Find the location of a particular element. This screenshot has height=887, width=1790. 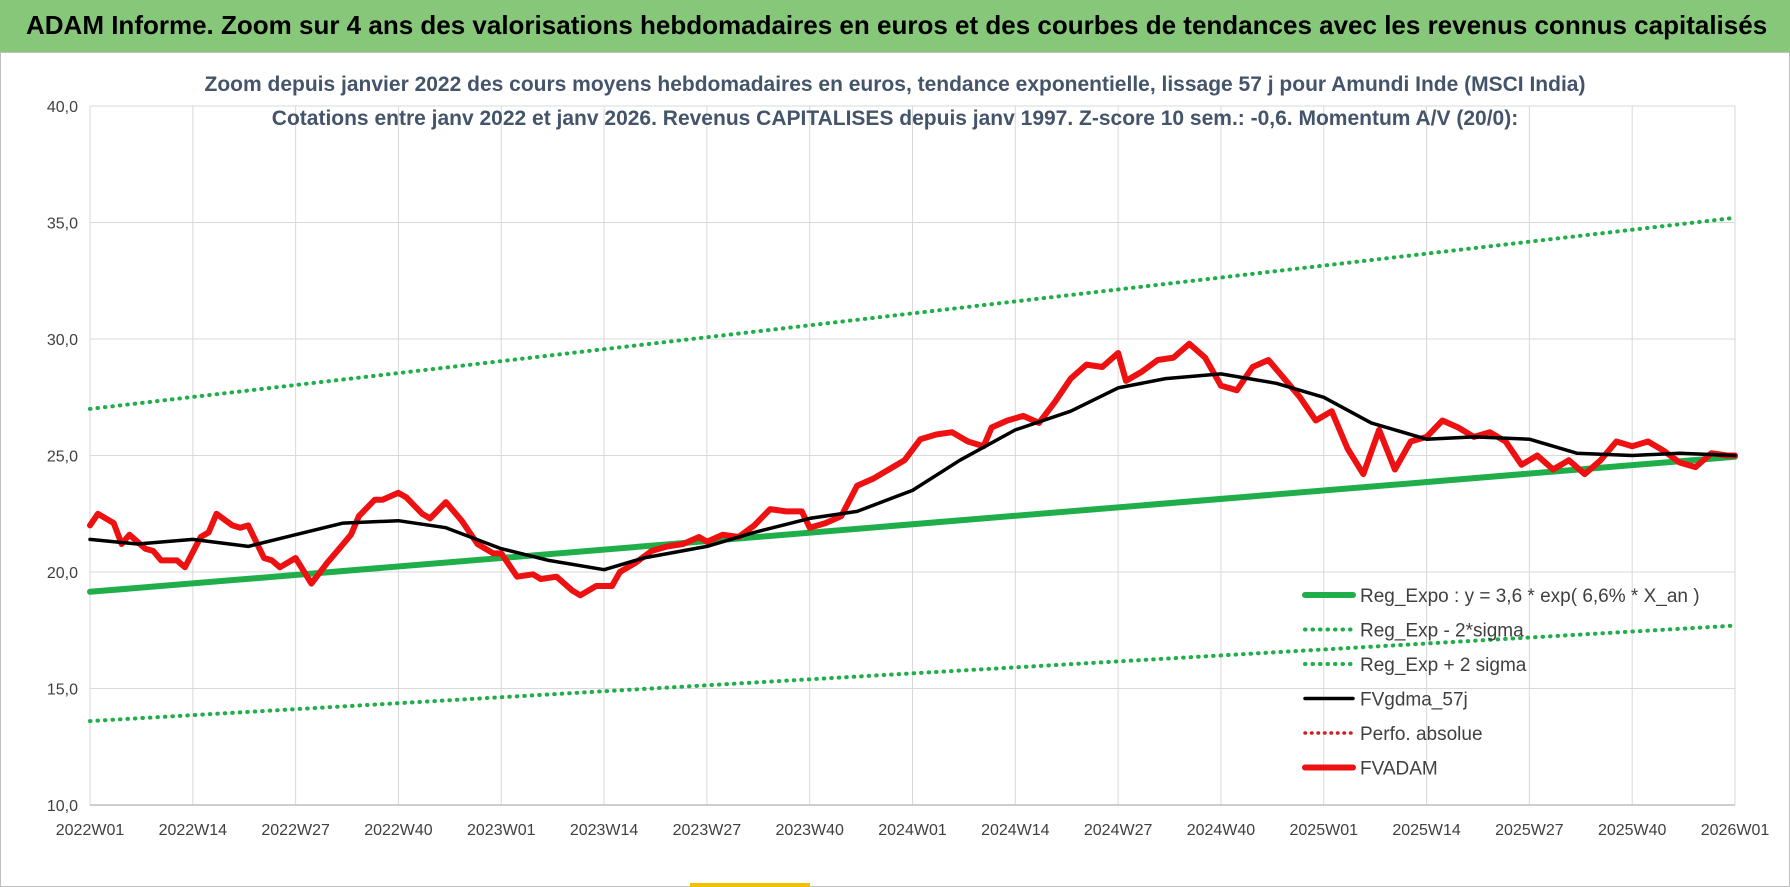

legend-label: FVgdma_57j is located at coordinates (1414, 700).